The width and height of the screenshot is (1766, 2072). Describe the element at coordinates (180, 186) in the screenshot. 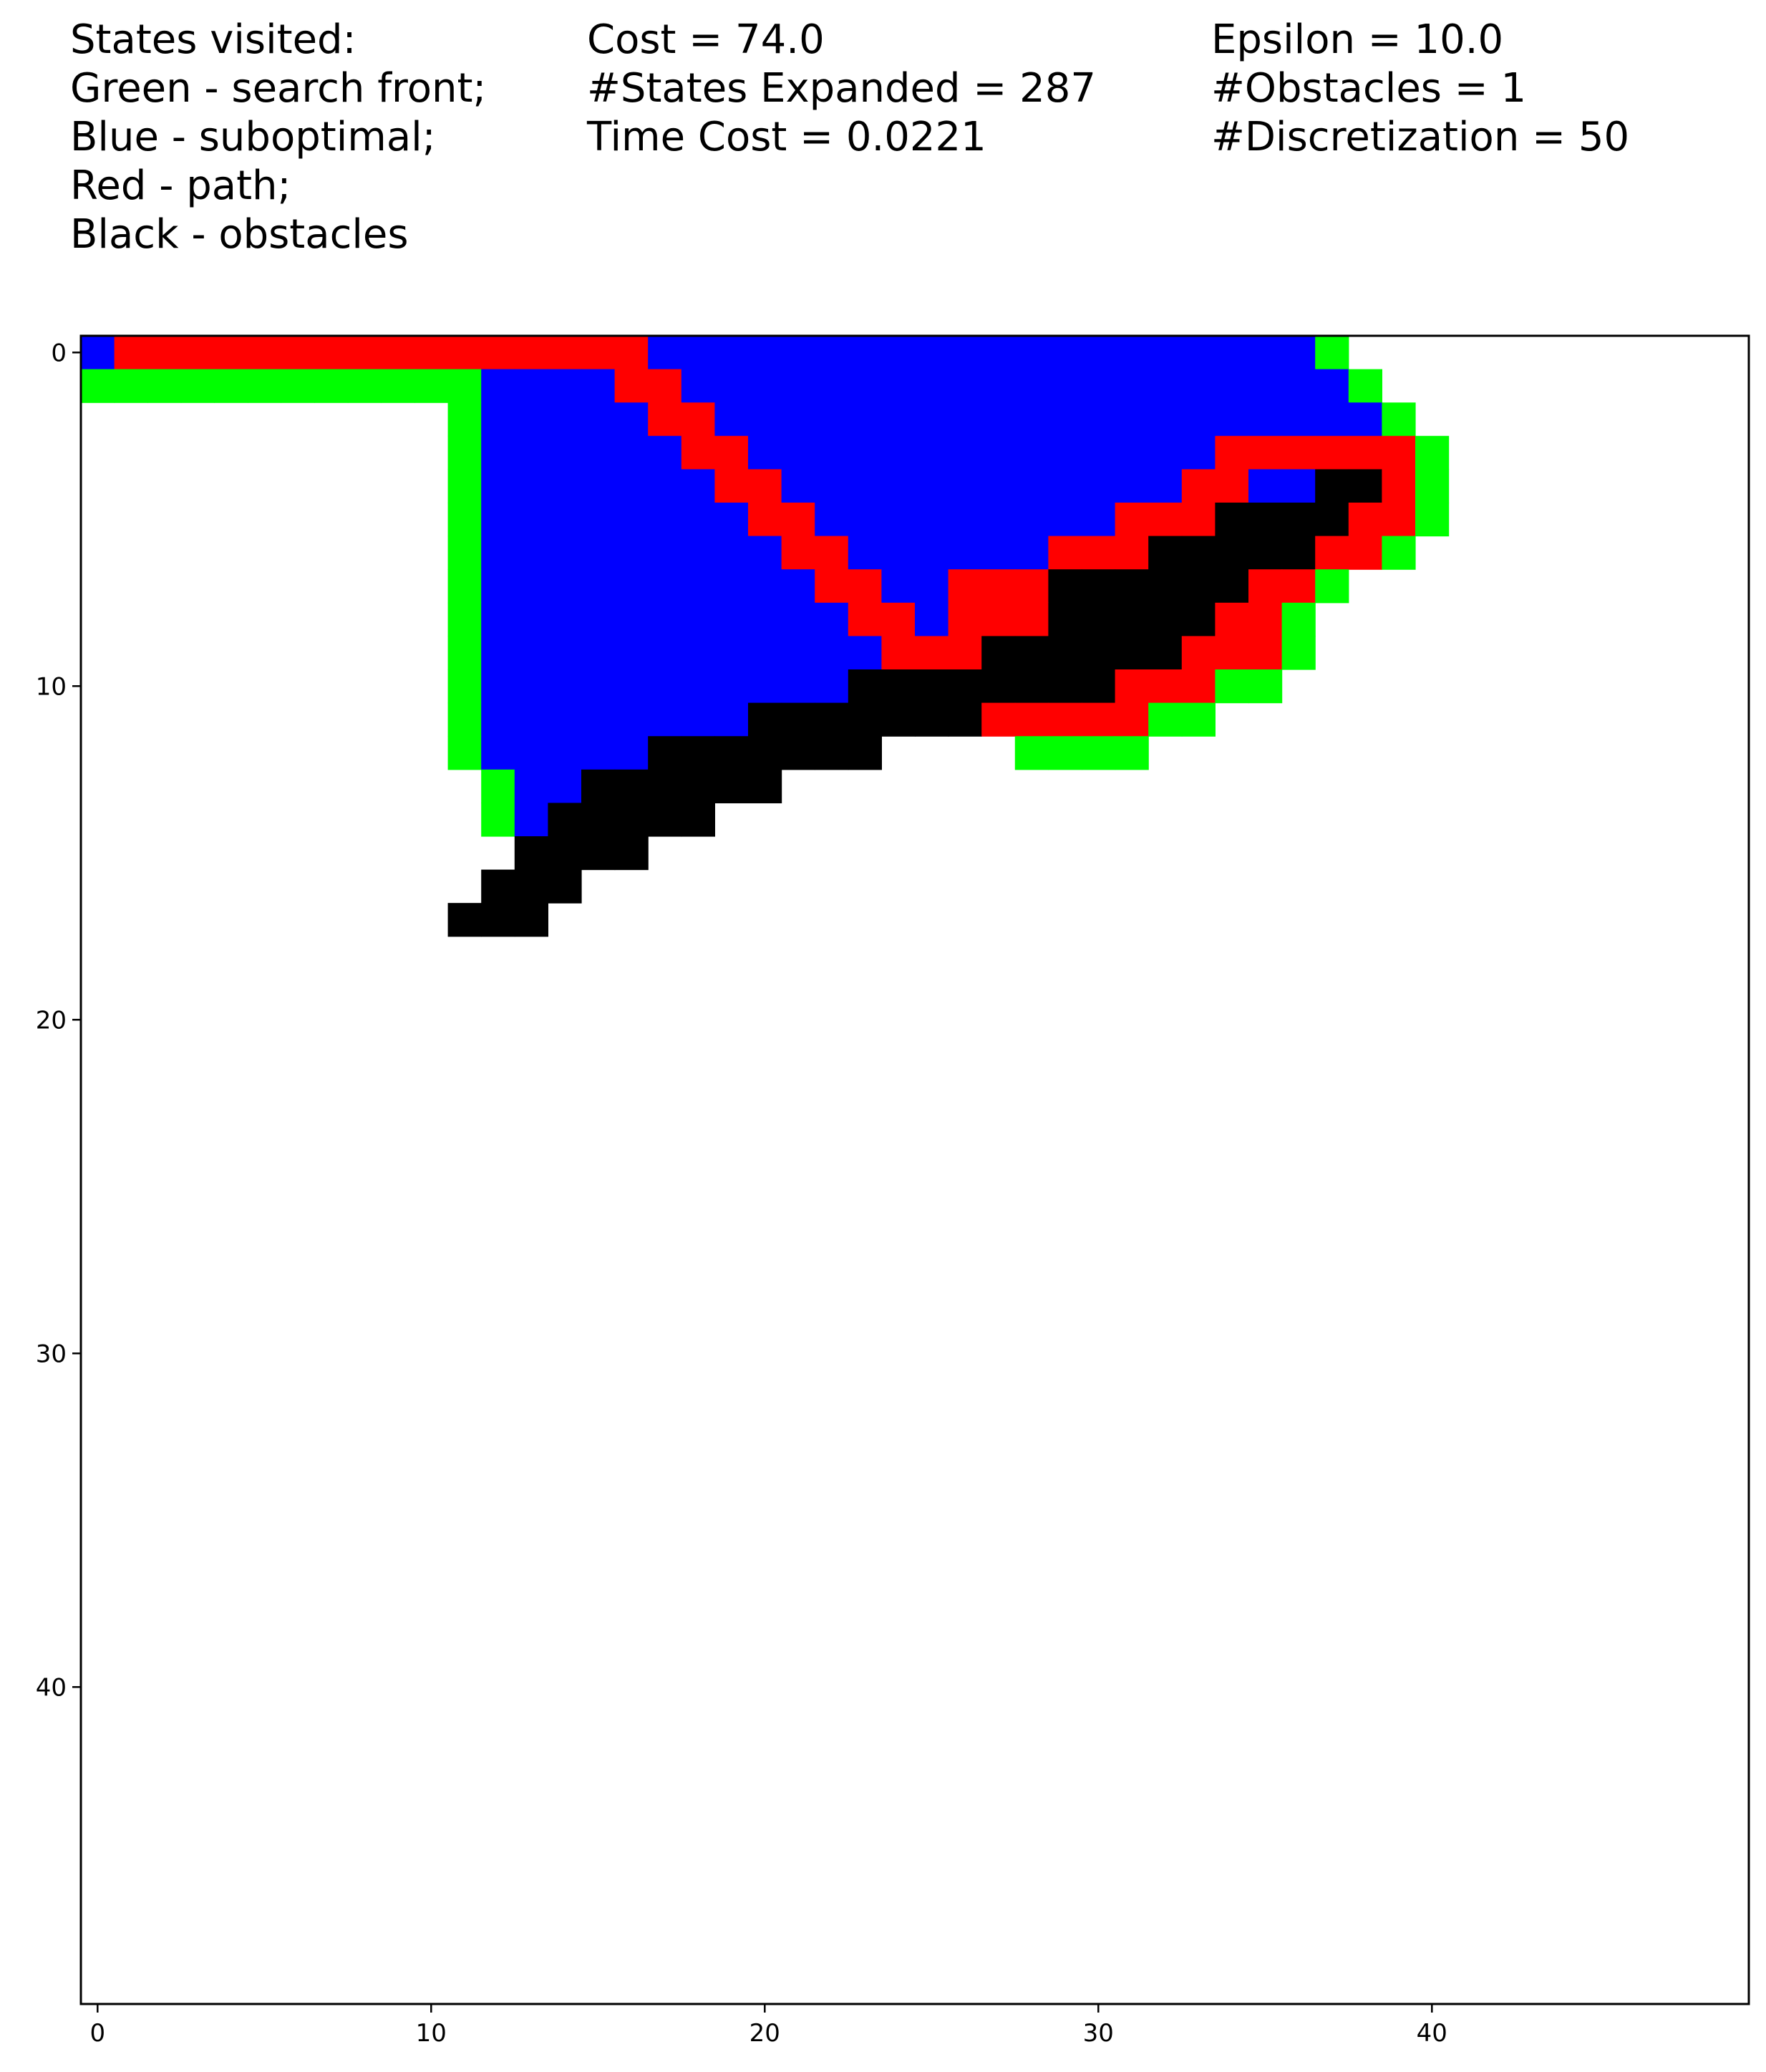

I see `legend-line: Red - path;` at that location.